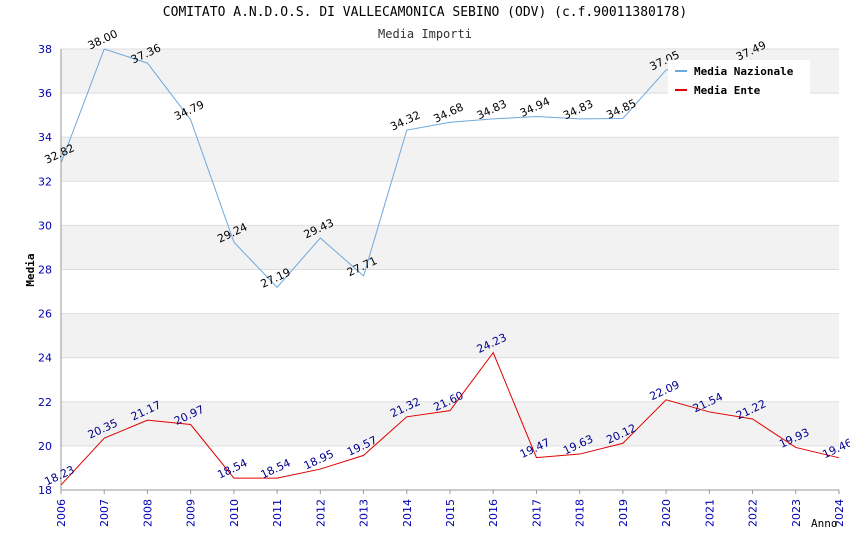 Image resolution: width=850 pixels, height=550 pixels. I want to click on legend-label: Media Ente, so click(727, 90).